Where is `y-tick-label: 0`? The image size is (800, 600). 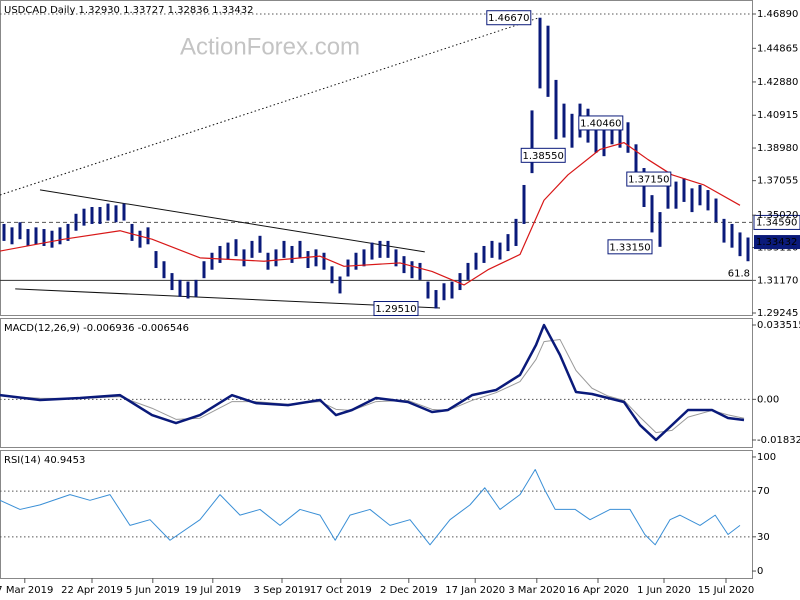
y-tick-label: 0 is located at coordinates (760, 571).